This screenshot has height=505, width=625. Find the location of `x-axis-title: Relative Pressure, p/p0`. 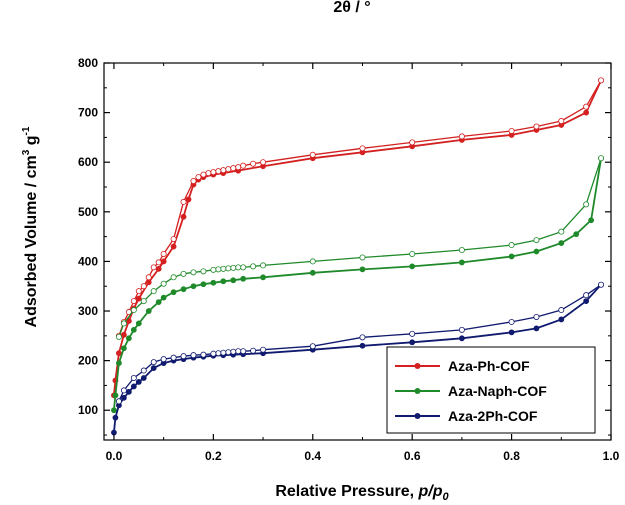

x-axis-title: Relative Pressure, p/p0 is located at coordinates (362, 493).